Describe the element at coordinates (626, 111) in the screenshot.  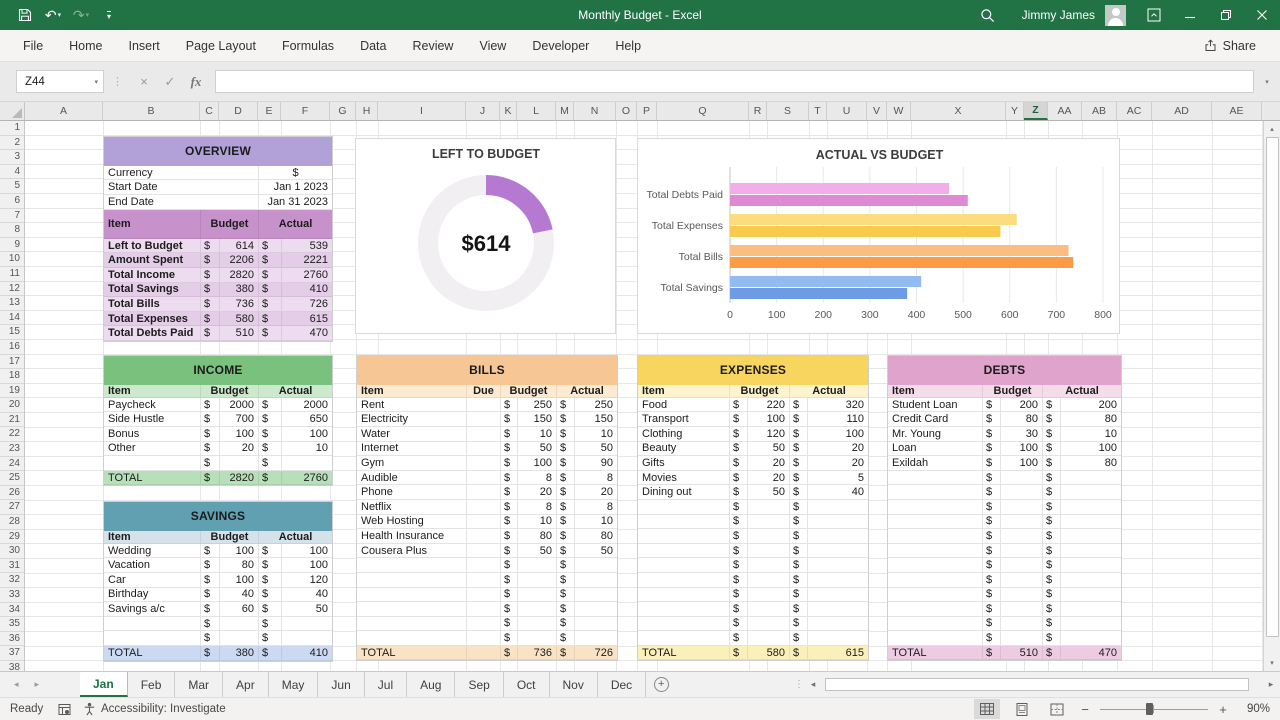
I see `column-header-o: O` at that location.